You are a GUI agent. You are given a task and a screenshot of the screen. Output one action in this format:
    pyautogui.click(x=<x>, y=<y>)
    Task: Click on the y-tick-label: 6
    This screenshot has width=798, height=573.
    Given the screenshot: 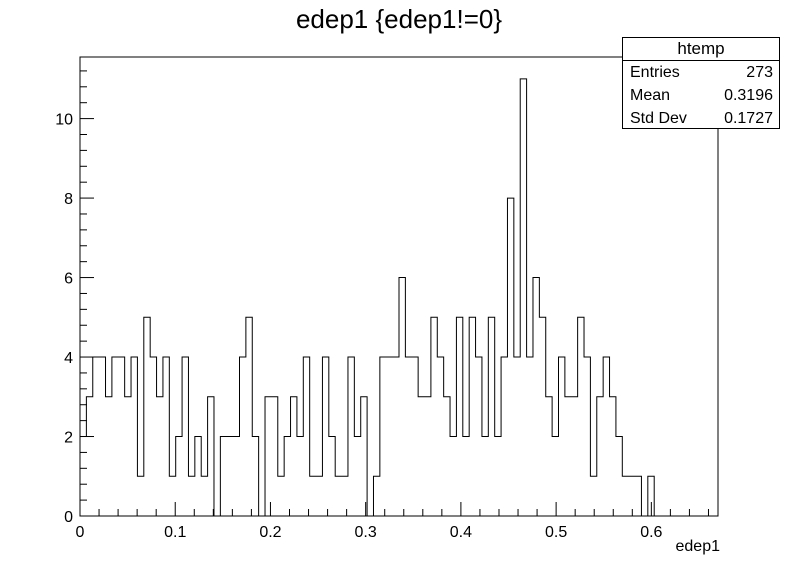 What is the action you would take?
    pyautogui.click(x=68, y=279)
    